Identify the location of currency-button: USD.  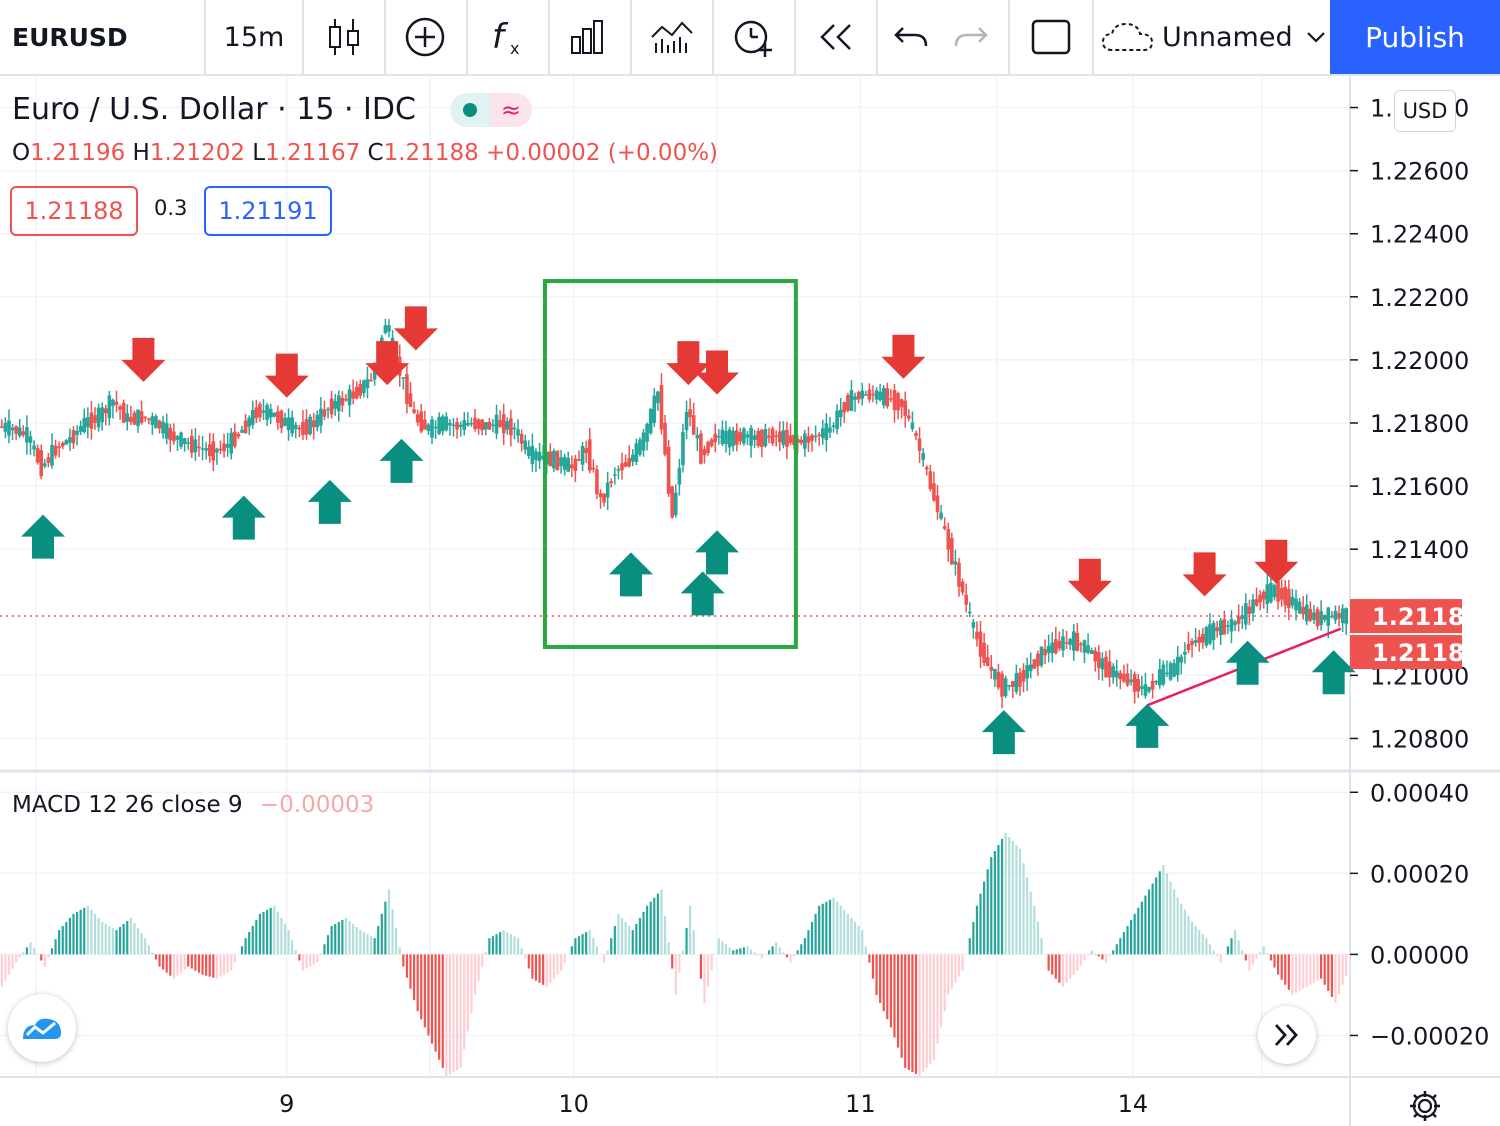
(1425, 111).